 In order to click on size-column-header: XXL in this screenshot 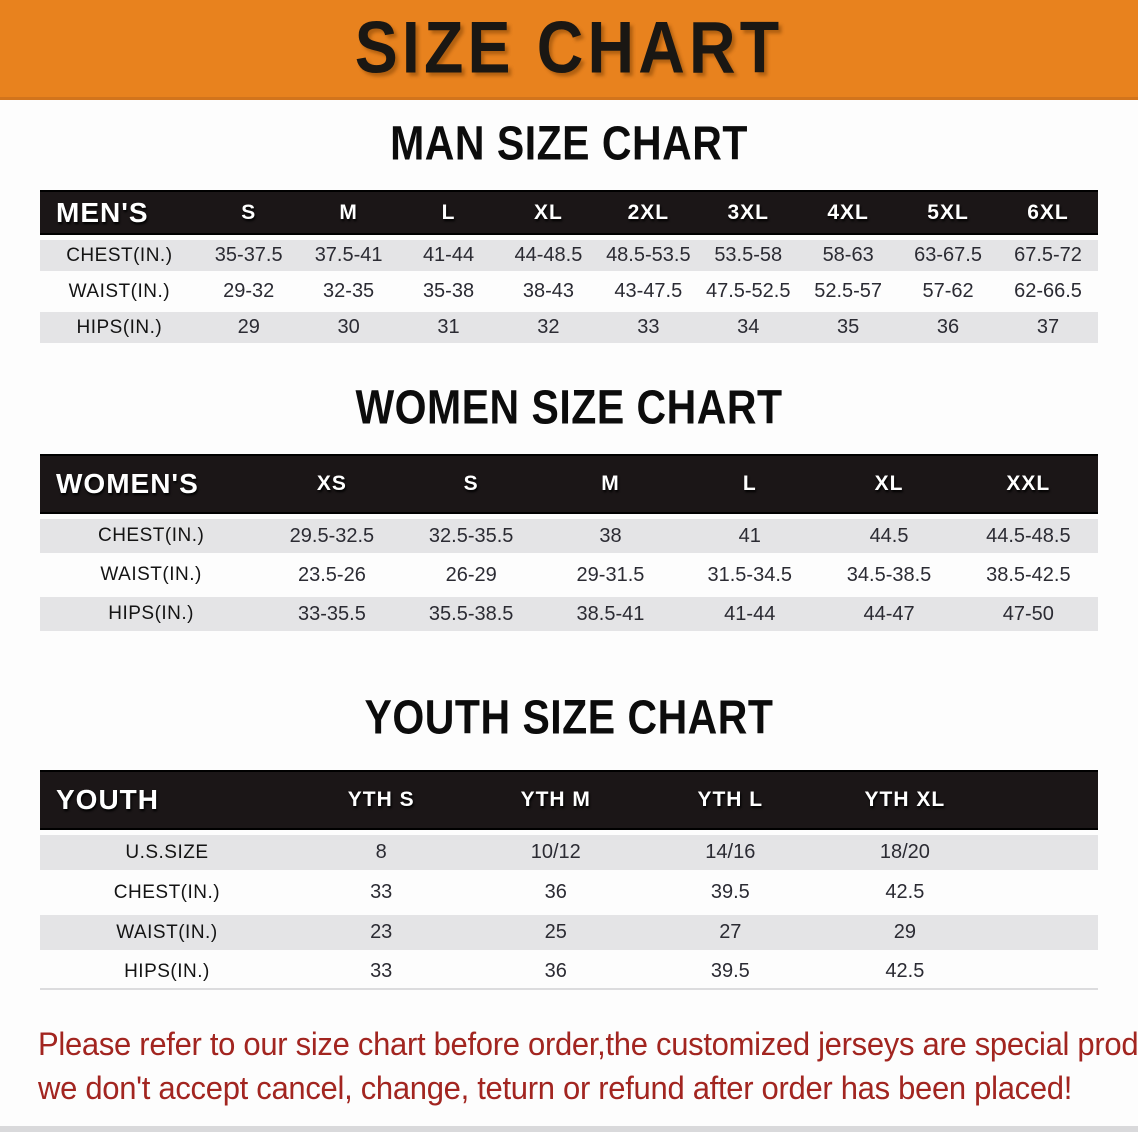, I will do `click(1028, 484)`.